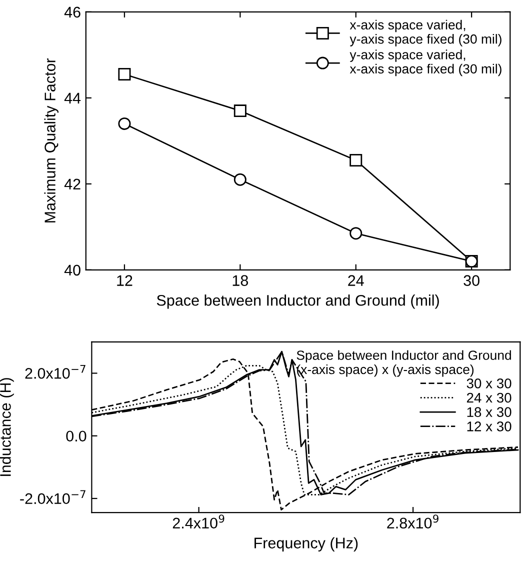  Describe the element at coordinates (76, 436) in the screenshot. I see `y-tick-label: 0.0` at that location.